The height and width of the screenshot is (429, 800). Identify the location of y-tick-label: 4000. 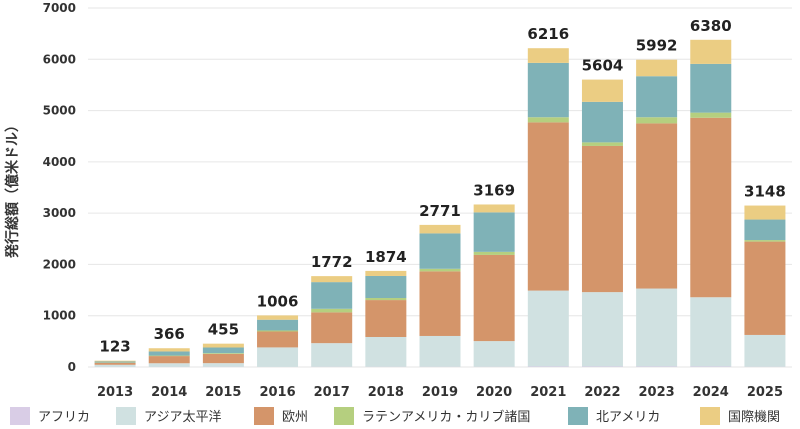
(59, 162).